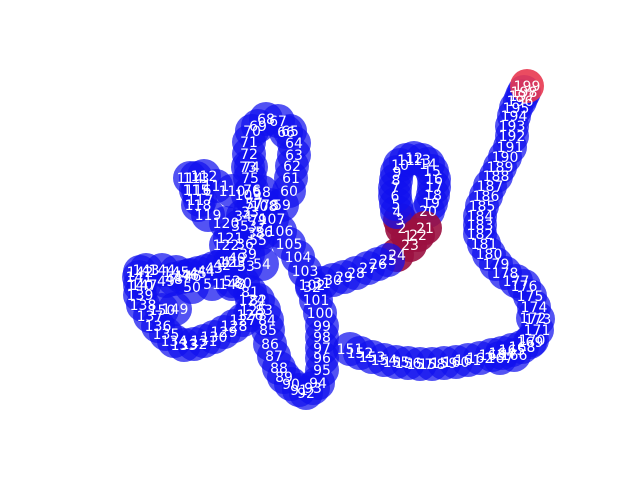  I want to click on node-label-176: 176, so click(524, 287).